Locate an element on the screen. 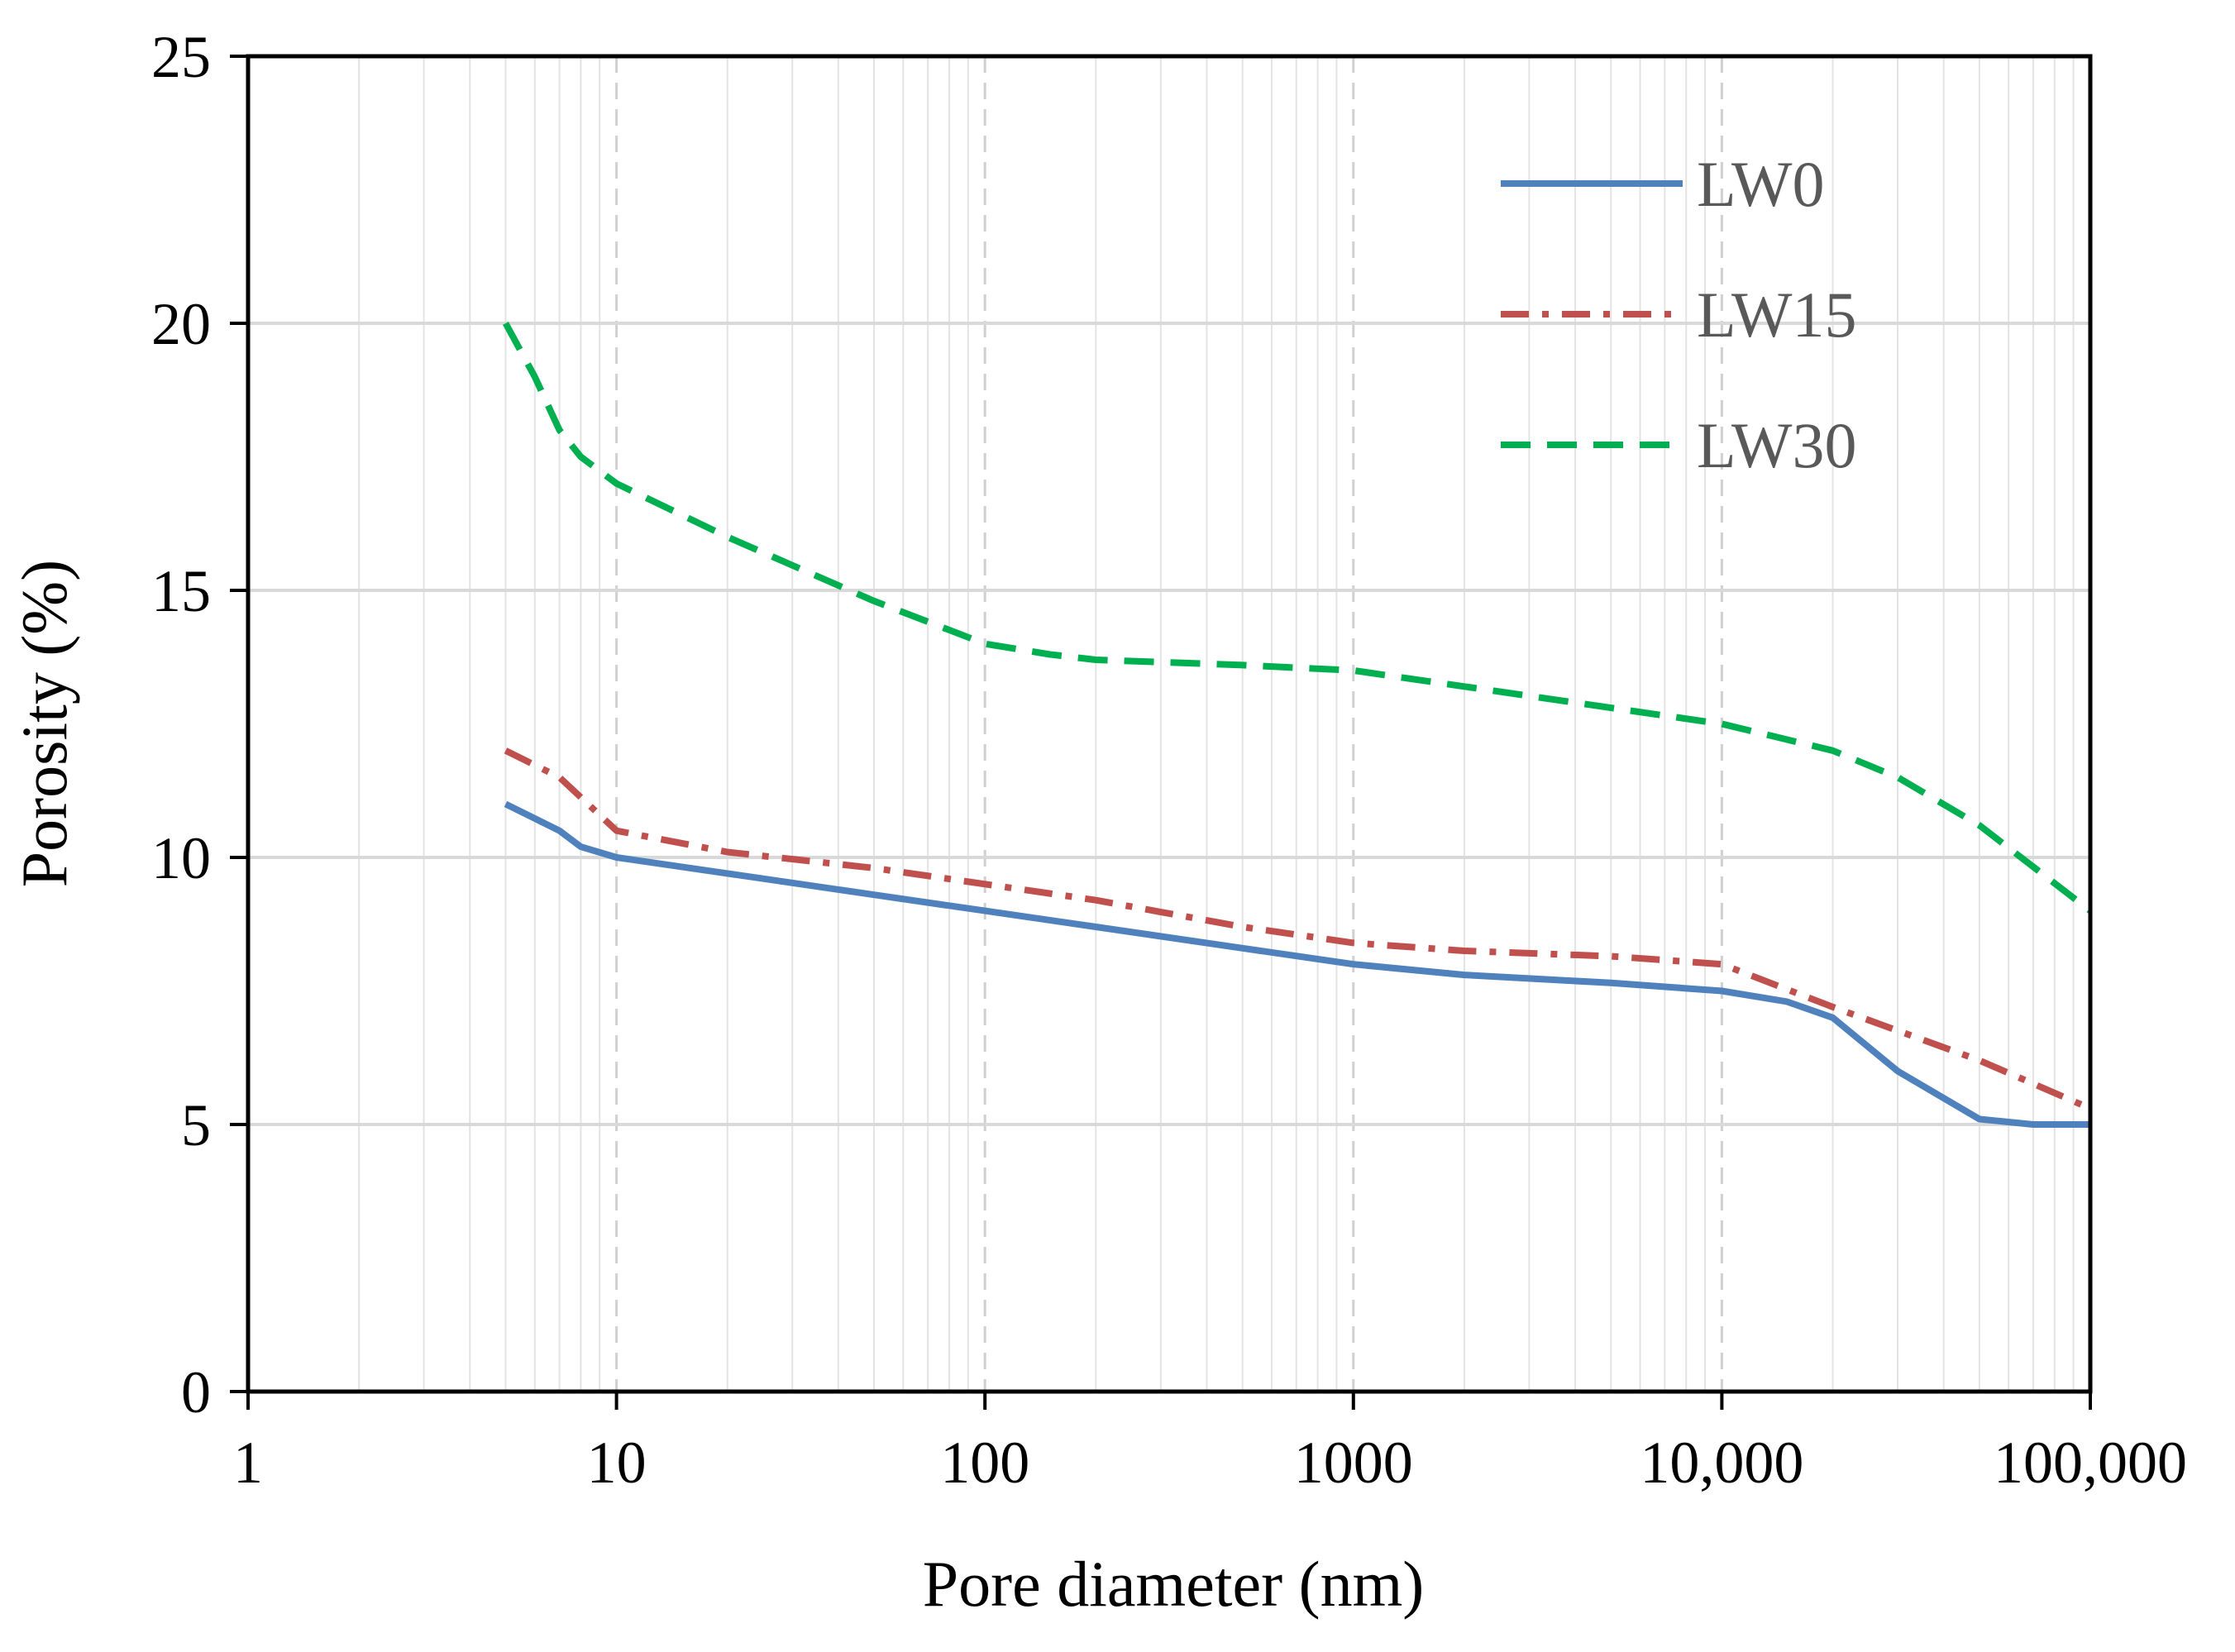 Image resolution: width=2235 pixels, height=1652 pixels. x-tick-label: 10,000 is located at coordinates (1722, 1463).